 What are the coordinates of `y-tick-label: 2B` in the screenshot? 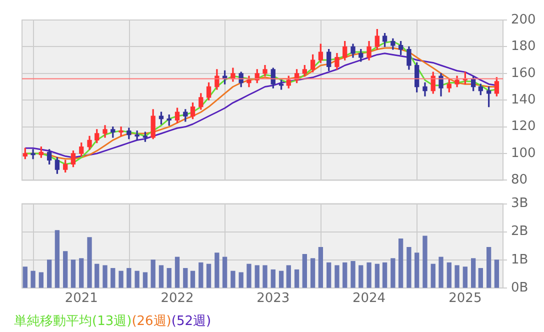 It's located at (519, 232).